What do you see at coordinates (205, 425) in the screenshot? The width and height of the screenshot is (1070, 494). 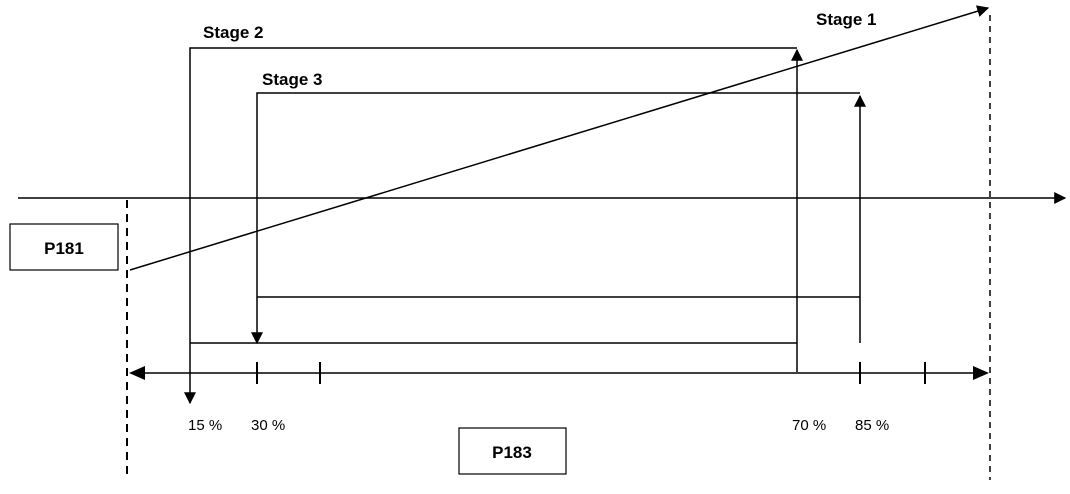 I see `percent-label-15: 15 %` at bounding box center [205, 425].